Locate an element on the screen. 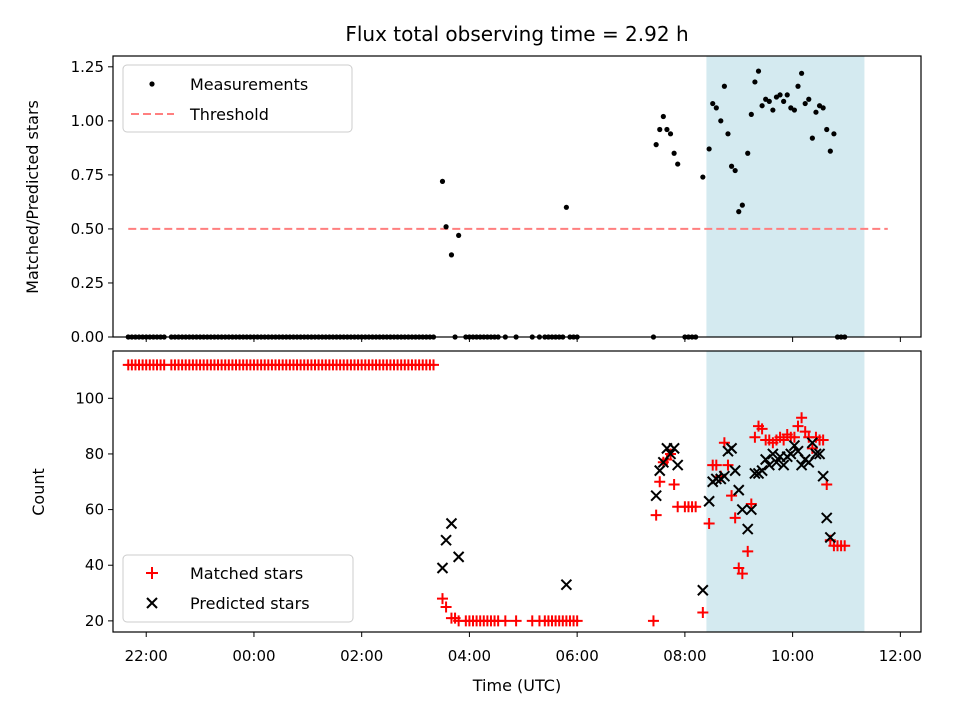 The width and height of the screenshot is (960, 720). bottom-legend-box is located at coordinates (238, 588).